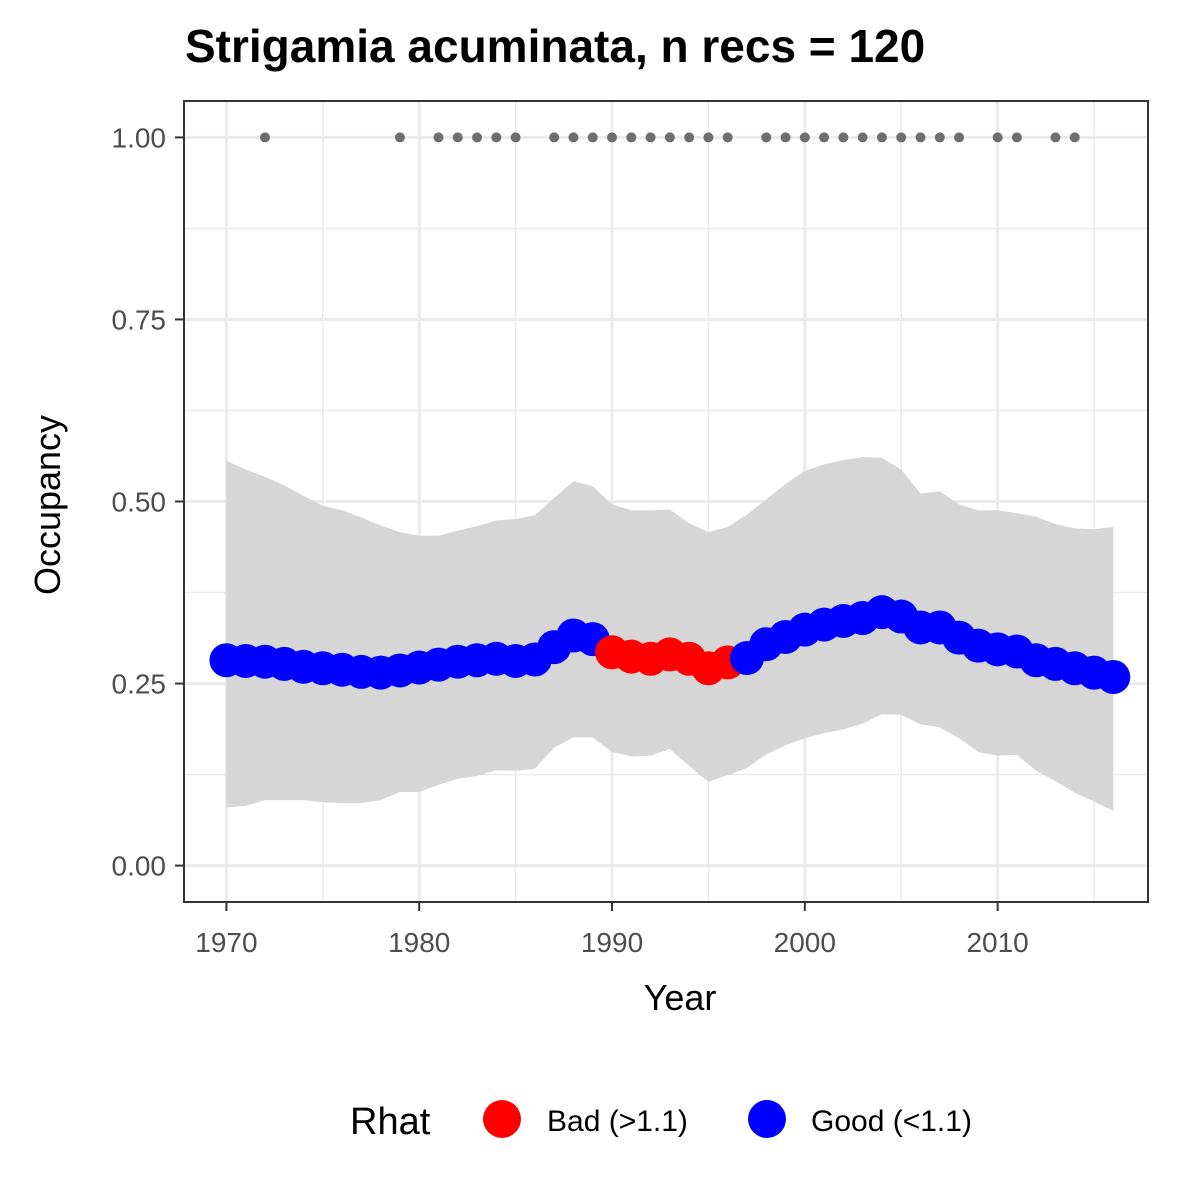 The height and width of the screenshot is (1200, 1200). What do you see at coordinates (139, 137) in the screenshot?
I see `y-tick-label: 1.00` at bounding box center [139, 137].